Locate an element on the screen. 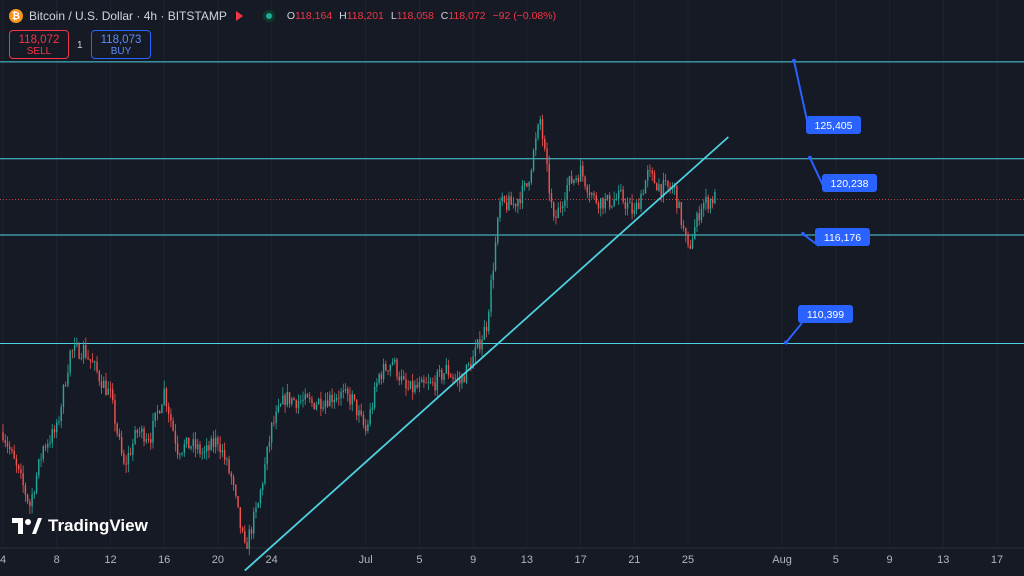  price-level-badge: 120,238 is located at coordinates (842, 174).